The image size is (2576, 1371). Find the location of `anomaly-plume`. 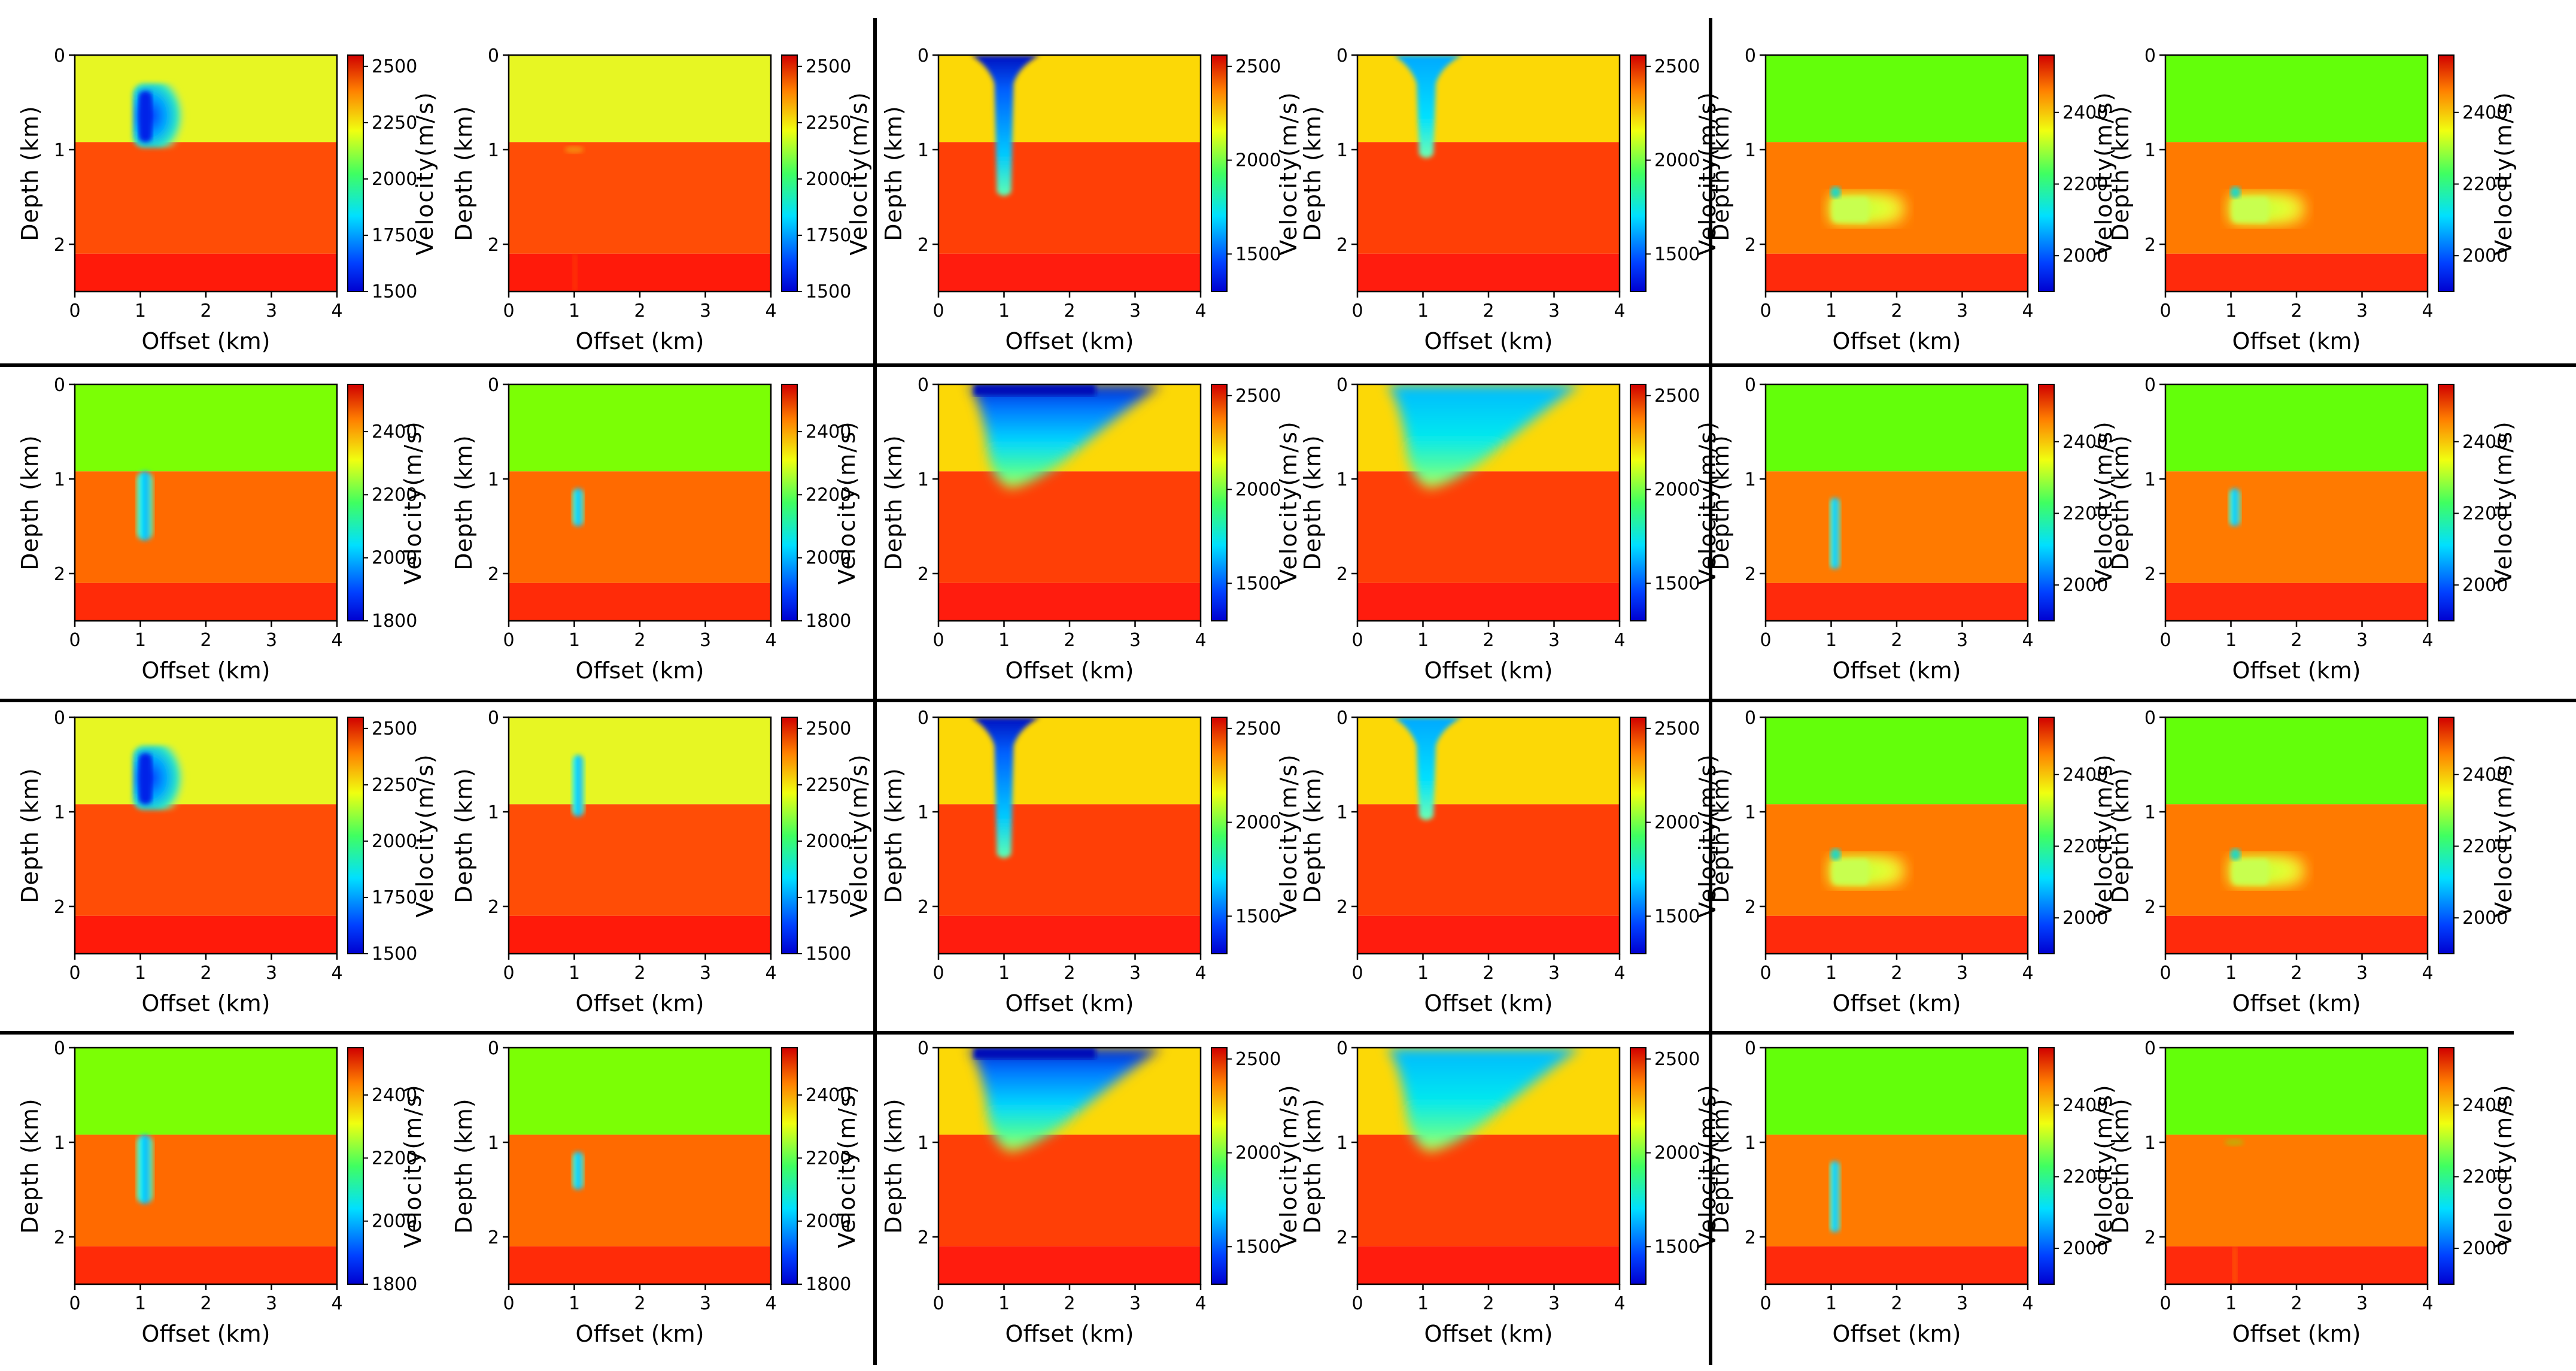

anomaly-plume is located at coordinates (1005, 125).